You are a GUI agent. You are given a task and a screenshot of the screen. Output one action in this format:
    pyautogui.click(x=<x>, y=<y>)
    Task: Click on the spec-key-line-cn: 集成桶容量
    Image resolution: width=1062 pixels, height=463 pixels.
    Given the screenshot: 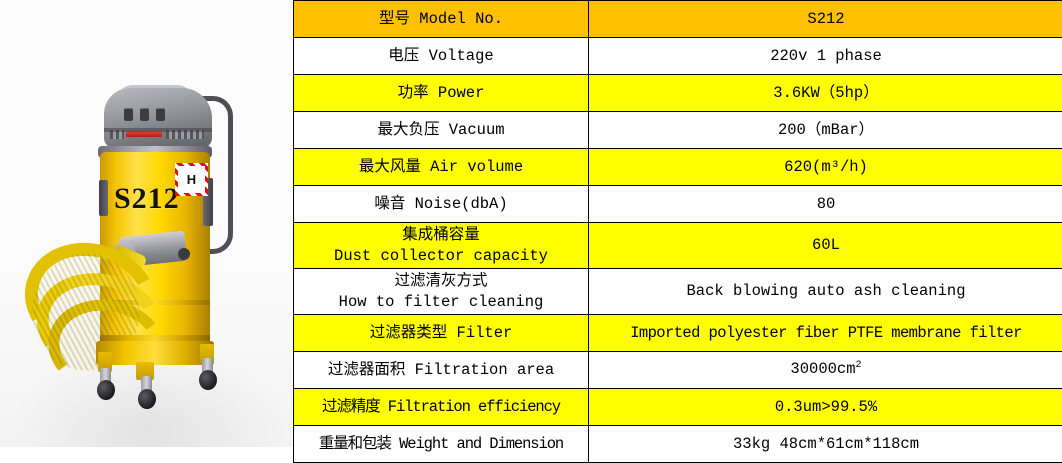 What is the action you would take?
    pyautogui.click(x=441, y=235)
    